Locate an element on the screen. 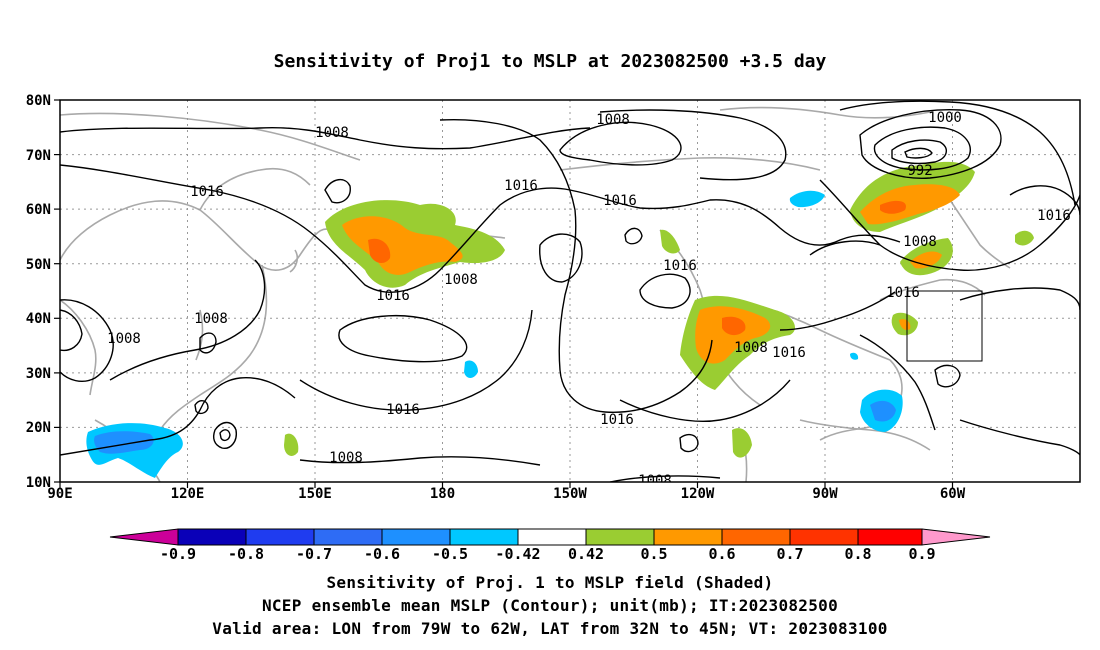 The width and height of the screenshot is (1100, 650). colorbar-label: 0.42 is located at coordinates (586, 554).